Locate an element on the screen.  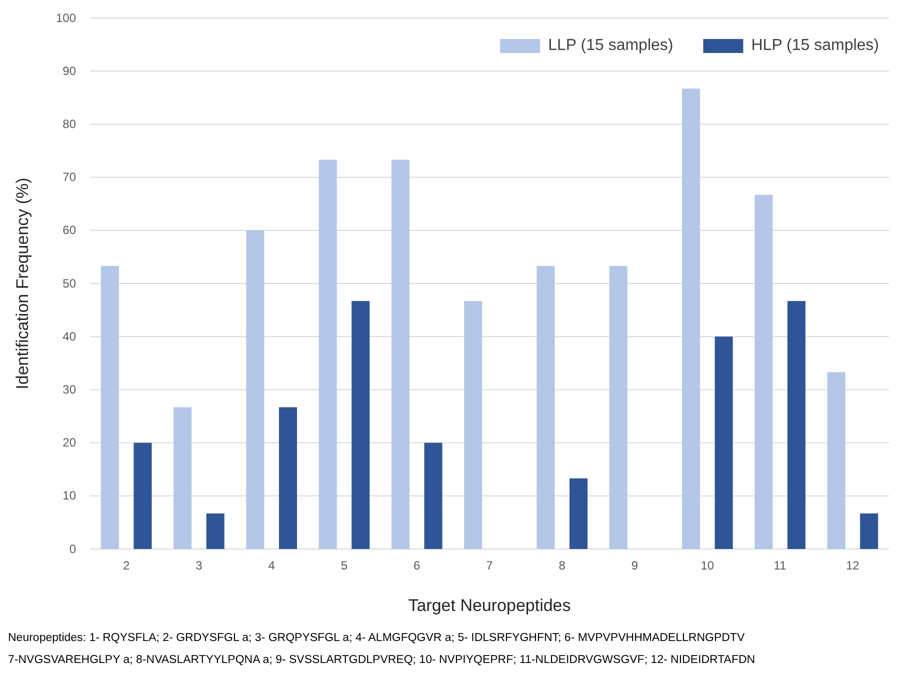
x-tick-label: 11 is located at coordinates (780, 565).